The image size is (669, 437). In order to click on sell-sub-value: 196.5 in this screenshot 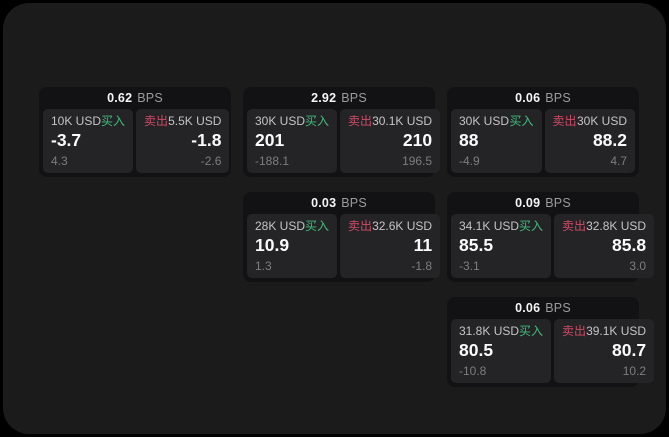, I will do `click(417, 161)`.